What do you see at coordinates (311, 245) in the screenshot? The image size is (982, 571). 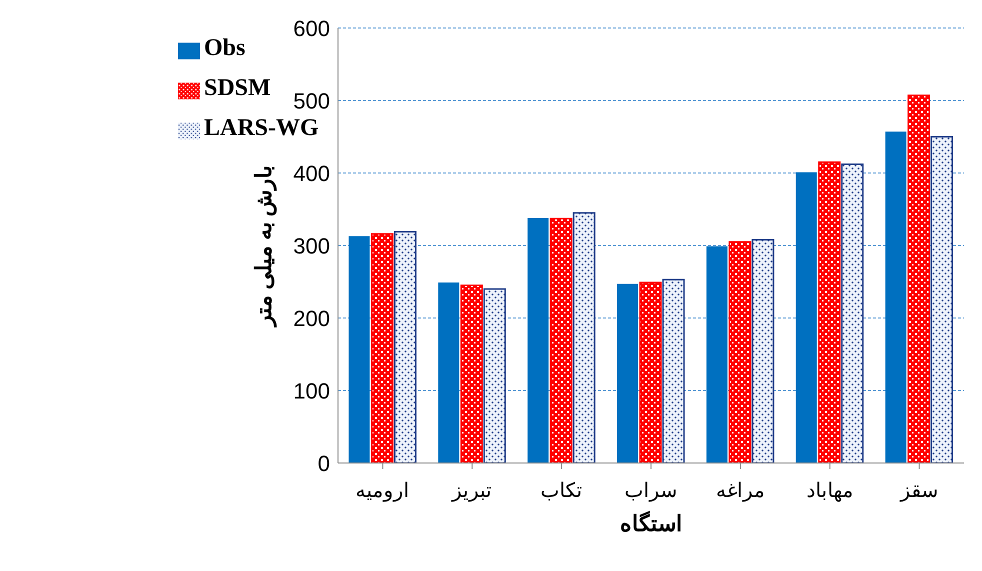 I see `y-tick-label: 300` at bounding box center [311, 245].